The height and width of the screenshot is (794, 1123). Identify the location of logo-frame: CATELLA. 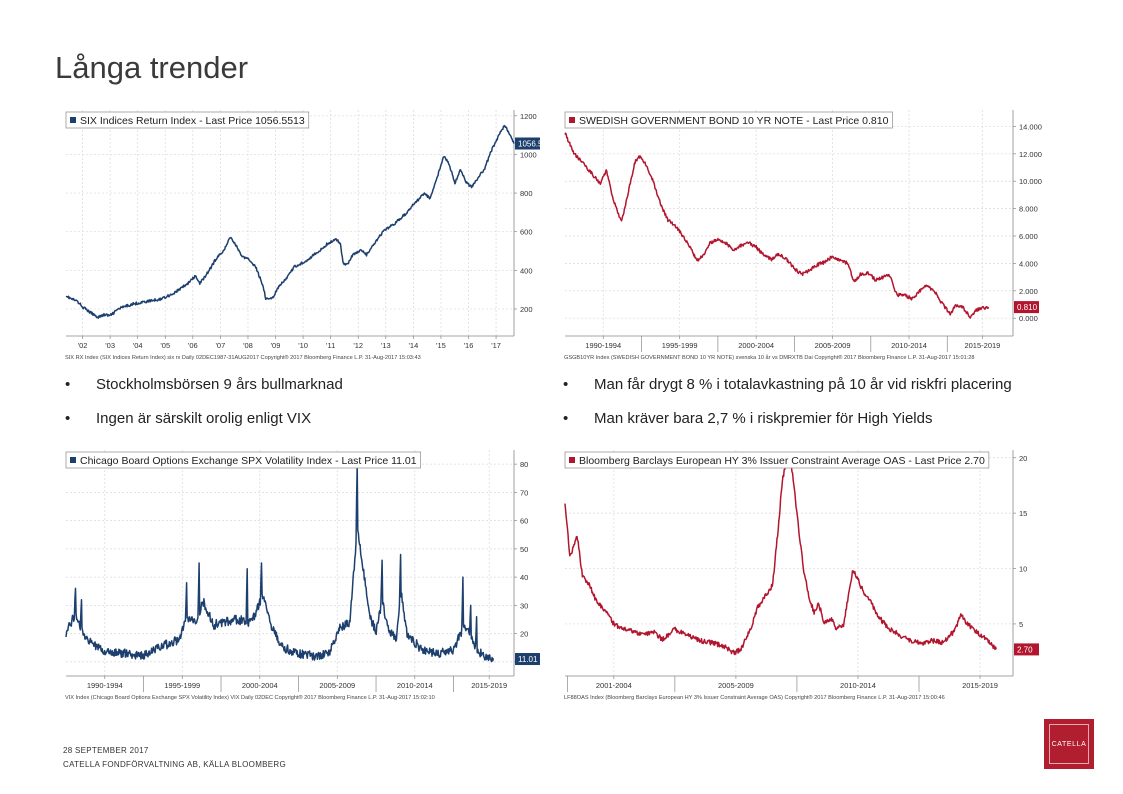
(1069, 744).